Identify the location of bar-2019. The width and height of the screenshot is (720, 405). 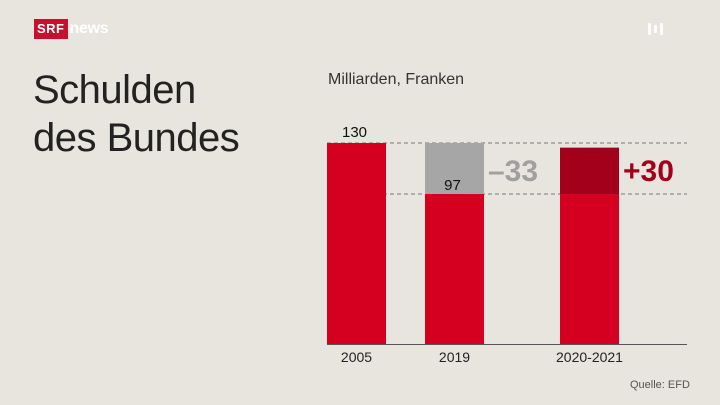
(454, 269).